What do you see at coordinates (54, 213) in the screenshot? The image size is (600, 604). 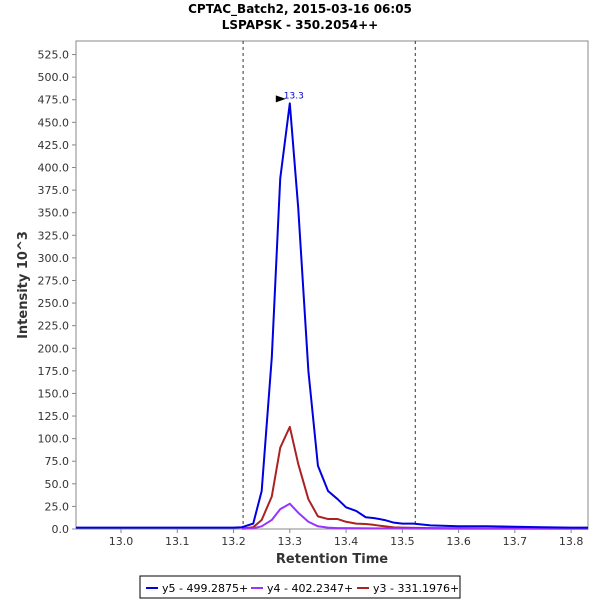 I see `y-tick-label: 350.0` at bounding box center [54, 213].